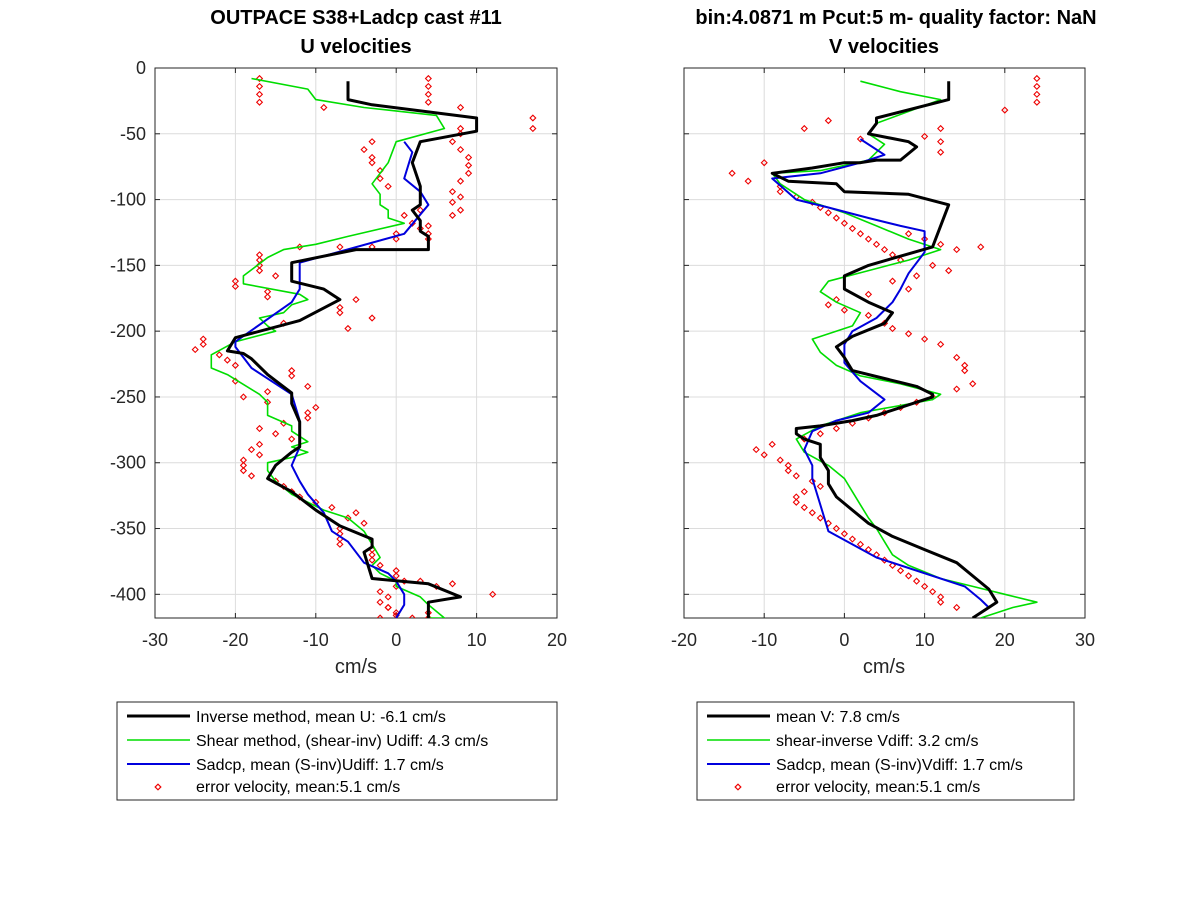  What do you see at coordinates (396, 640) in the screenshot?
I see `u-x-tick-label: 0` at bounding box center [396, 640].